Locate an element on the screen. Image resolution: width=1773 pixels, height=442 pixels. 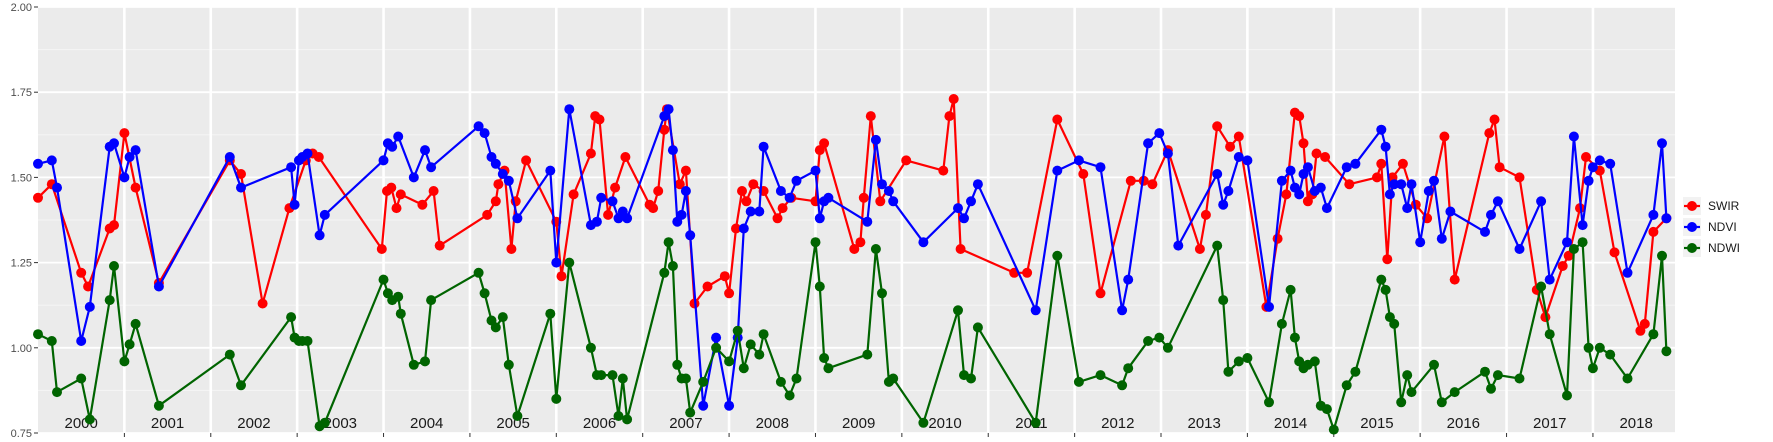
legend: SWIR NDVI NDWI is located at coordinates (1711, 227).